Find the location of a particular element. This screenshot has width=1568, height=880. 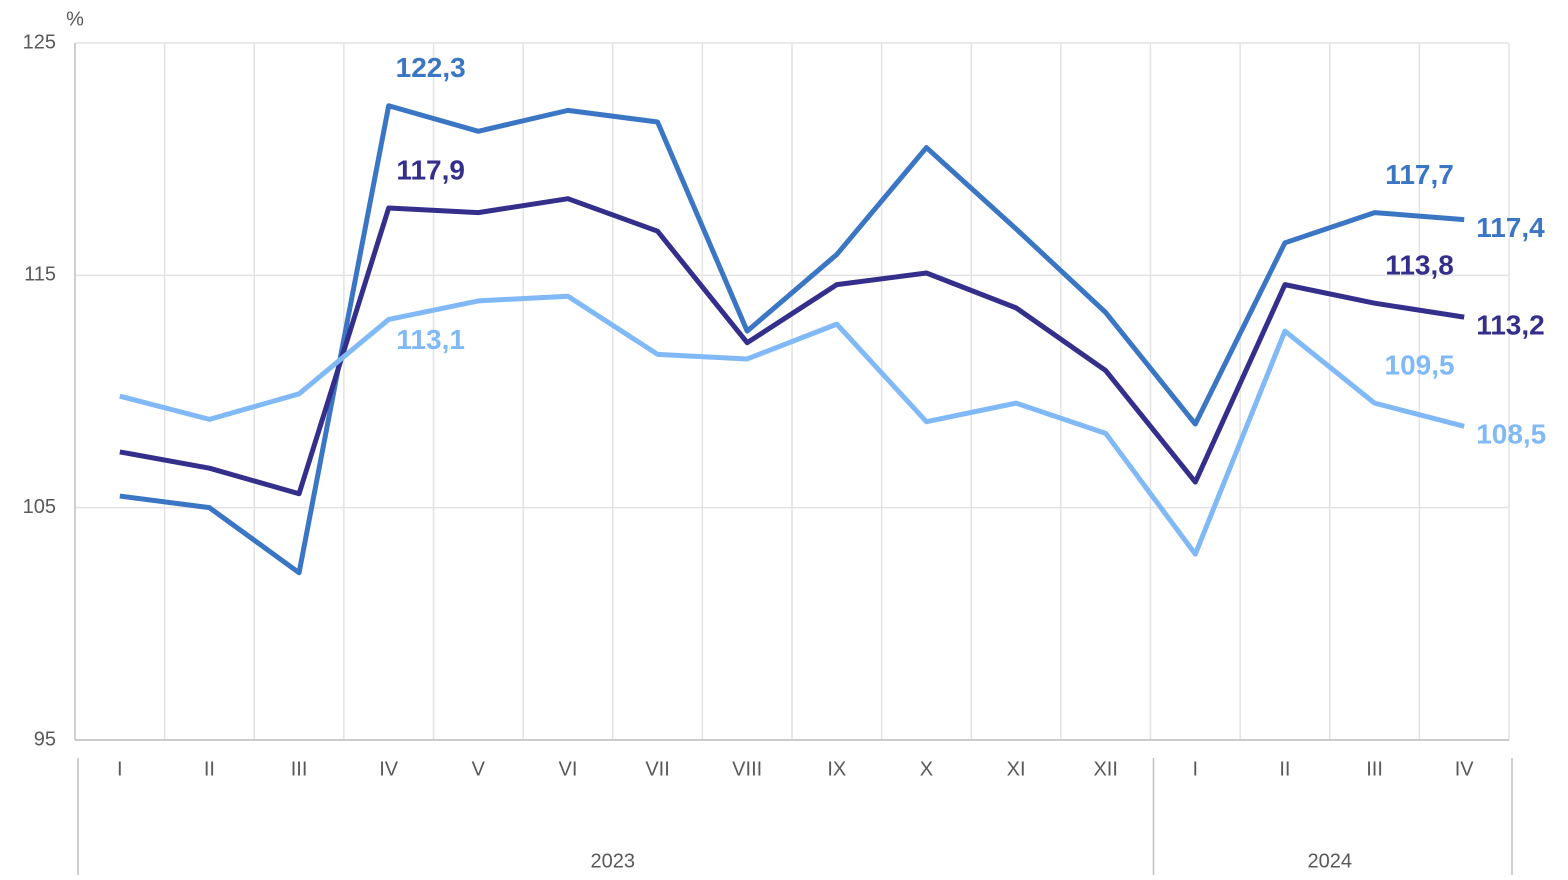

y-tick-label: 115 is located at coordinates (40, 275).